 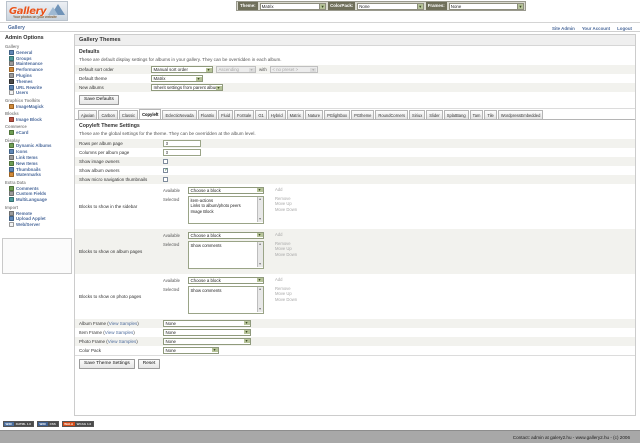 I want to click on tab-eclecticnevada: EclecticNevada, so click(x=179, y=114).